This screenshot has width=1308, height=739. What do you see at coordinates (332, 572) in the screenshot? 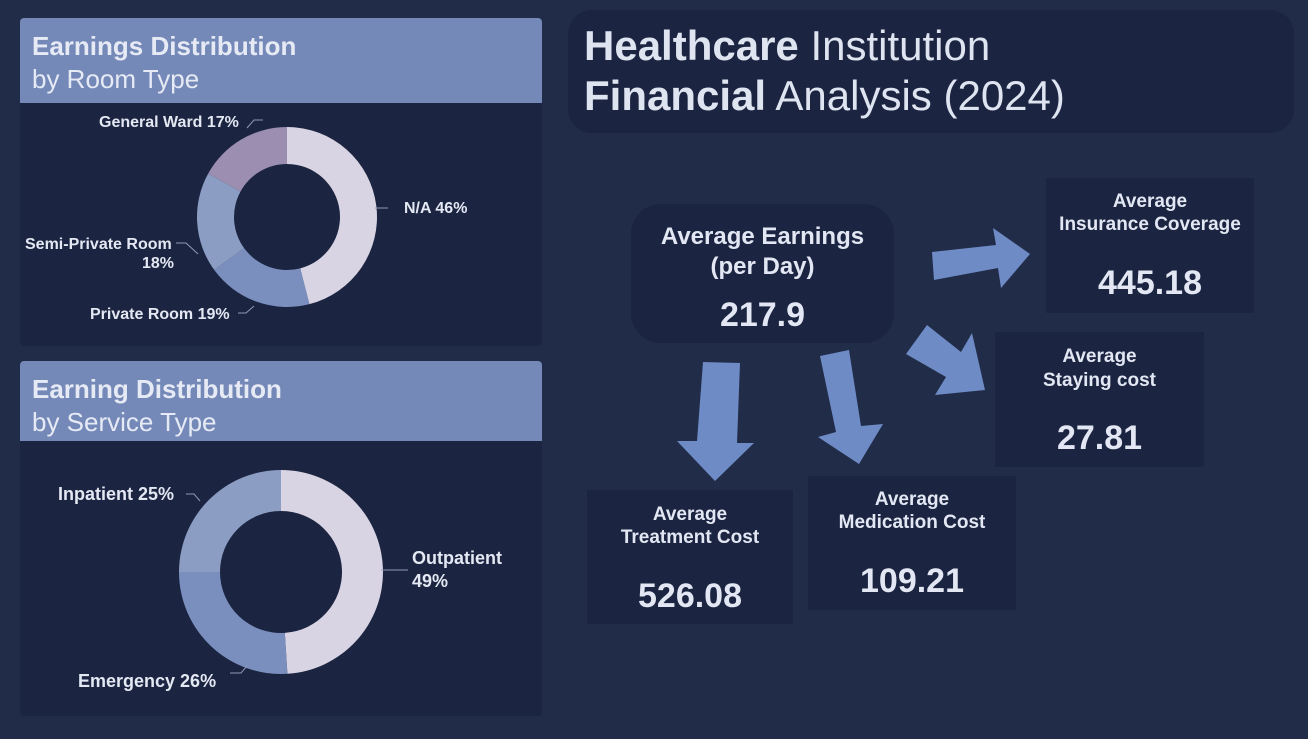
I see `service-slice-outpatient` at bounding box center [332, 572].